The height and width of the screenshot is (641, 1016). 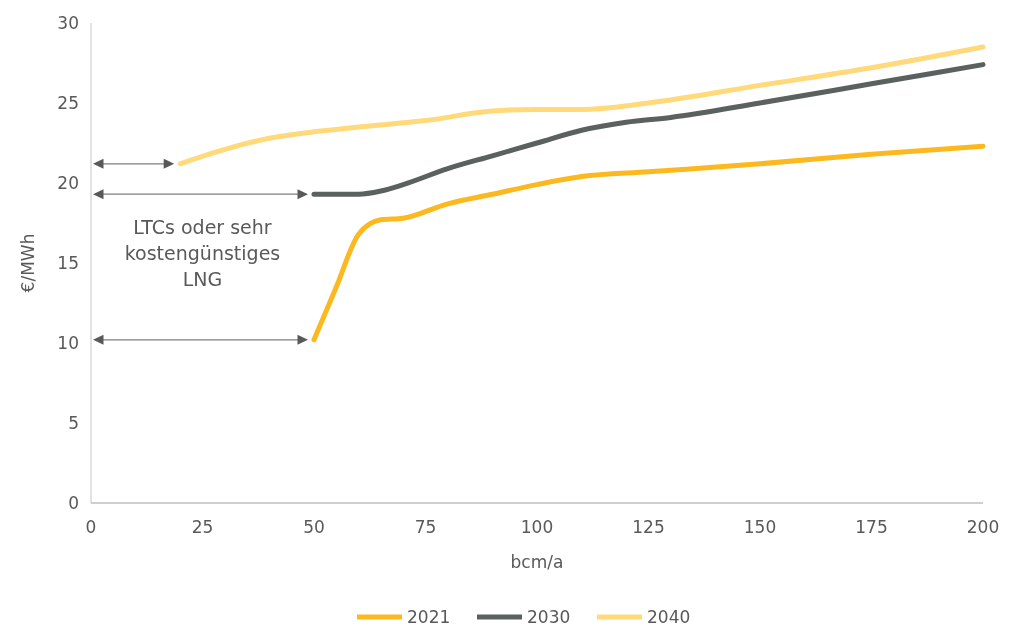 I want to click on x-tick-label: 0, so click(x=91, y=527).